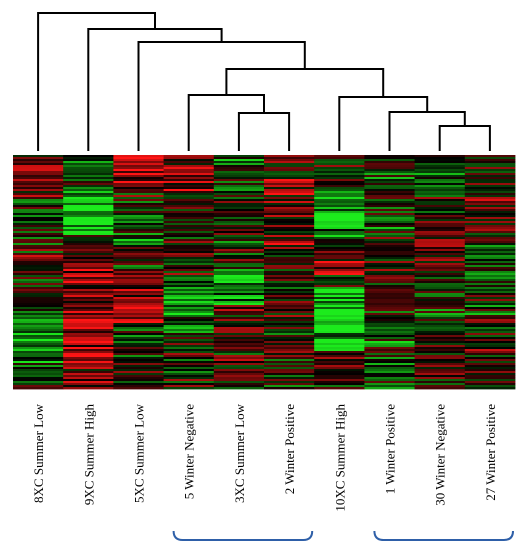 The image size is (529, 550). What do you see at coordinates (221, 96) in the screenshot?
I see `dendrogram-branch` at bounding box center [221, 96].